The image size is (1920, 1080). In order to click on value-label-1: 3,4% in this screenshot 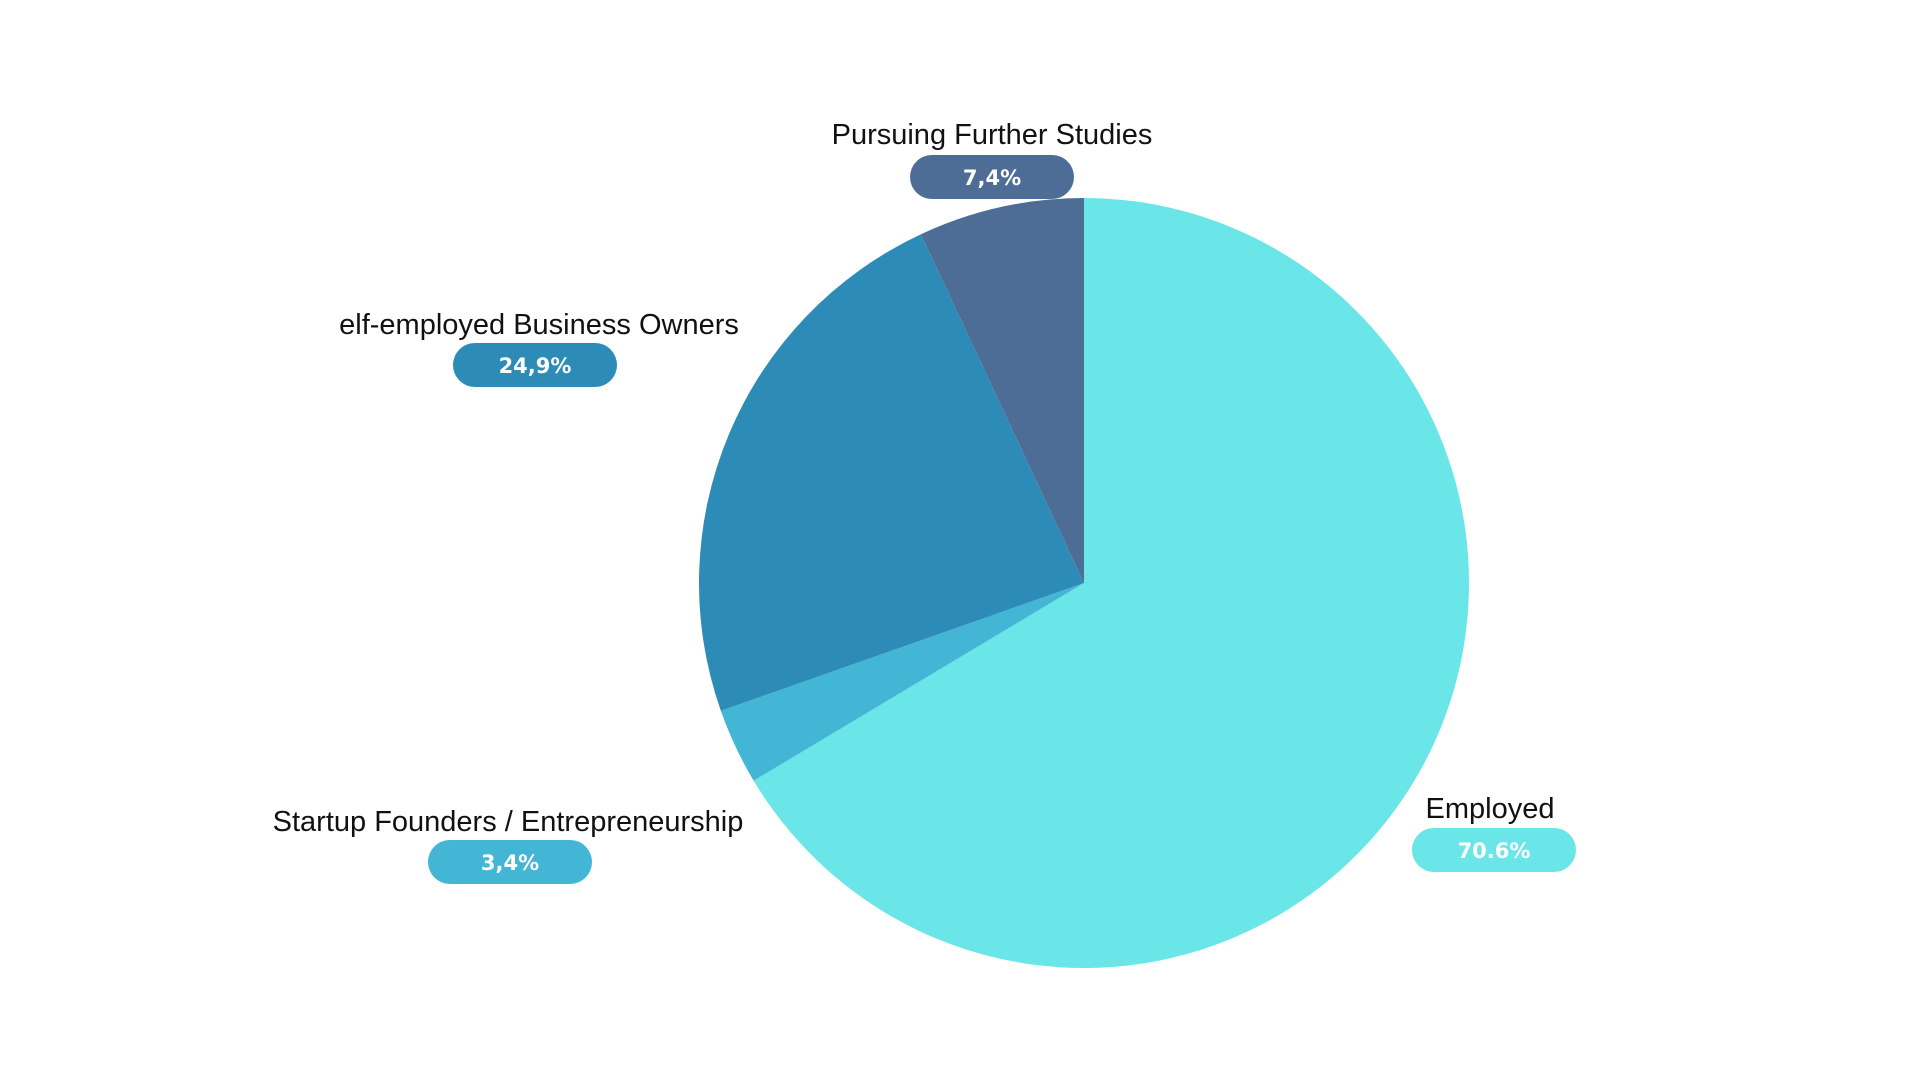, I will do `click(510, 863)`.